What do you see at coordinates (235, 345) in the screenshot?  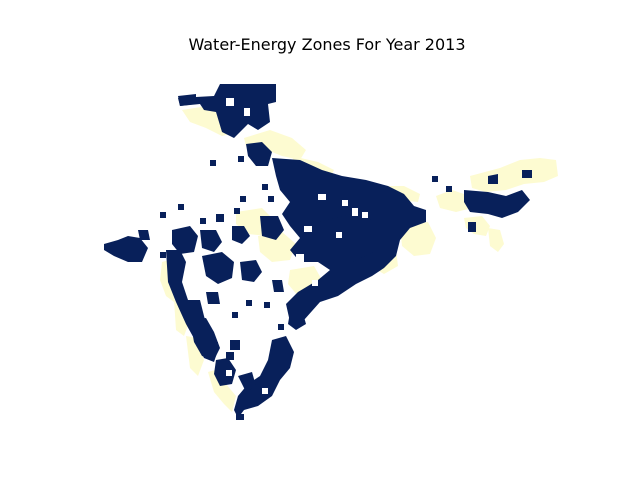 I see `zone-high-ap-small` at bounding box center [235, 345].